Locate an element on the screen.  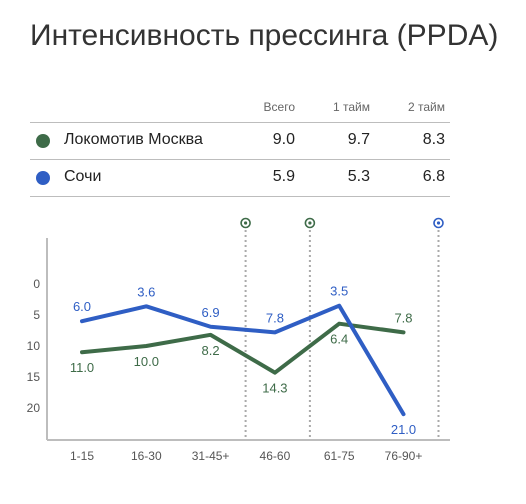
value-second-half: 8.3 is located at coordinates (433, 139).